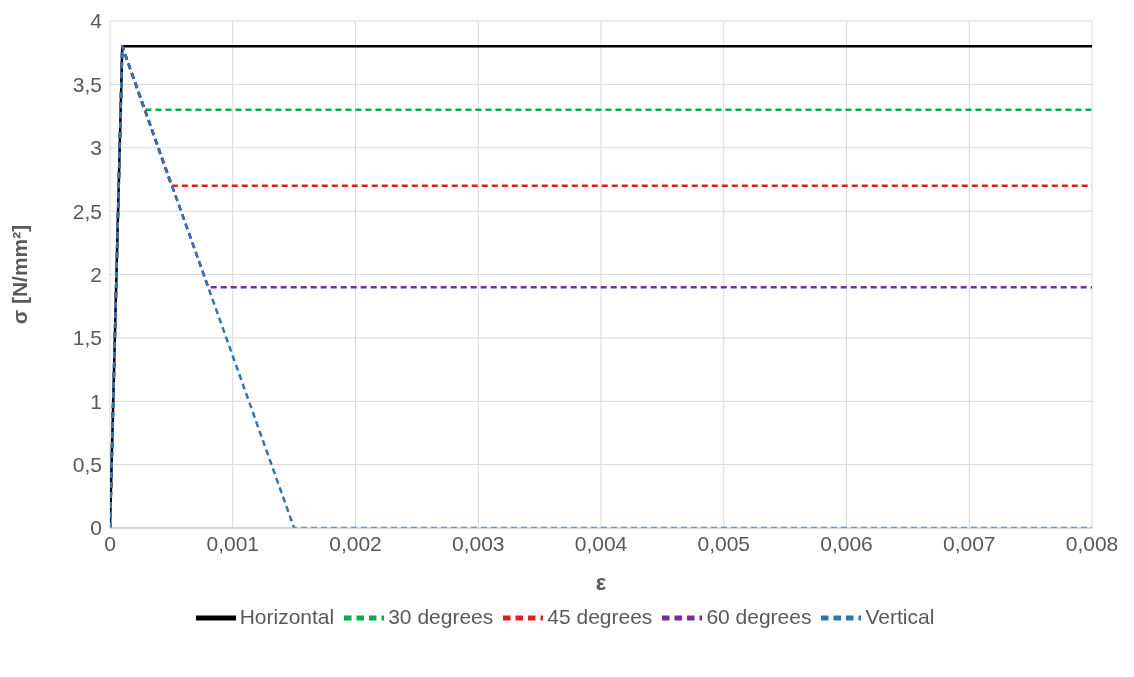 This screenshot has width=1134, height=677. What do you see at coordinates (87, 338) in the screenshot?
I see `y-tick-label: 1,5` at bounding box center [87, 338].